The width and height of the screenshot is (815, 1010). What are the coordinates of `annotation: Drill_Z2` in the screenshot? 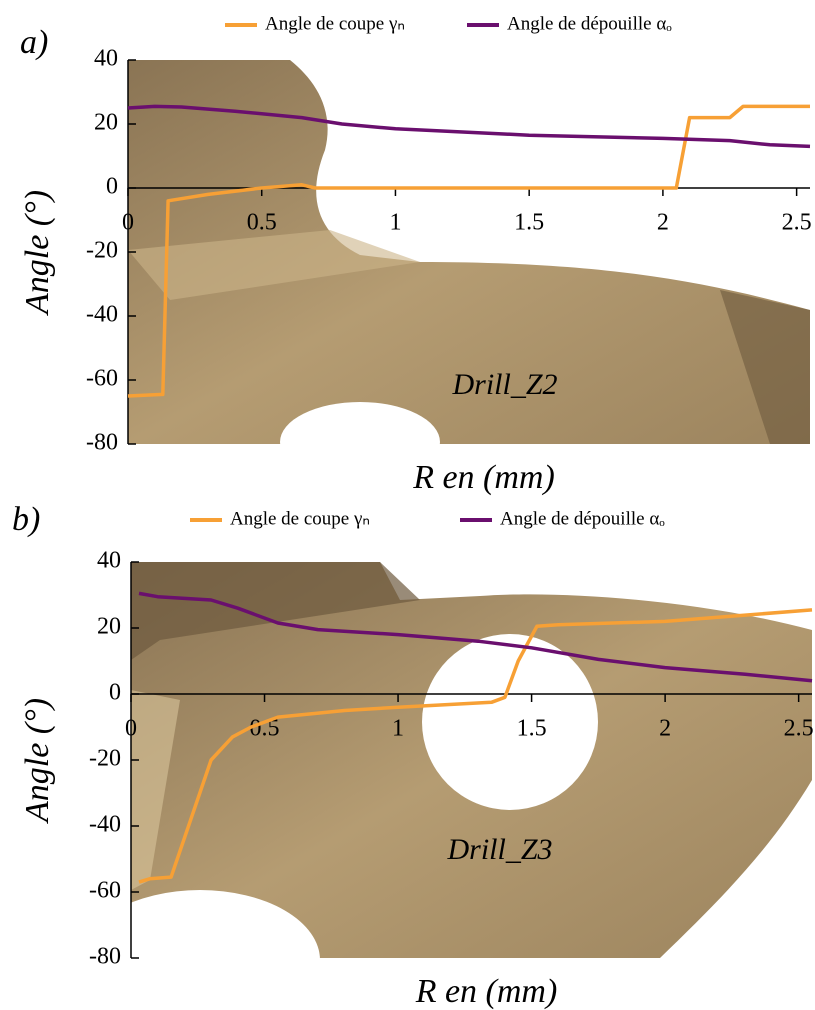 It's located at (504, 384).